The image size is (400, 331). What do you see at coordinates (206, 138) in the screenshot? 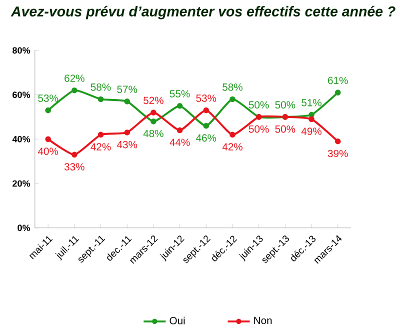
I see `data-label: 46%` at bounding box center [206, 138].